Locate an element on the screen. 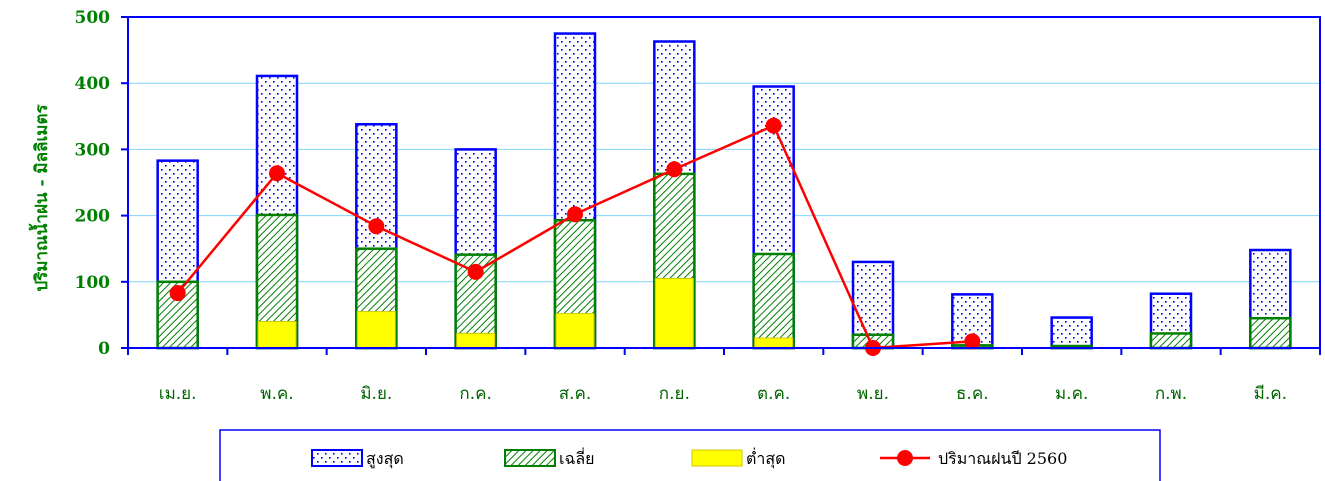 The height and width of the screenshot is (481, 1325). x-tick-label: เม.ย. is located at coordinates (178, 394).